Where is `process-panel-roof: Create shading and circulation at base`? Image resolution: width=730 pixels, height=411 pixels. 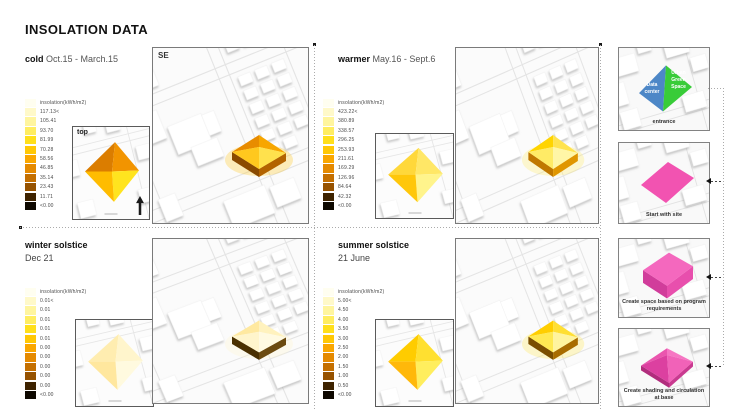
process-panel-roof: Create shading and circulation at base is located at coordinates (664, 367).